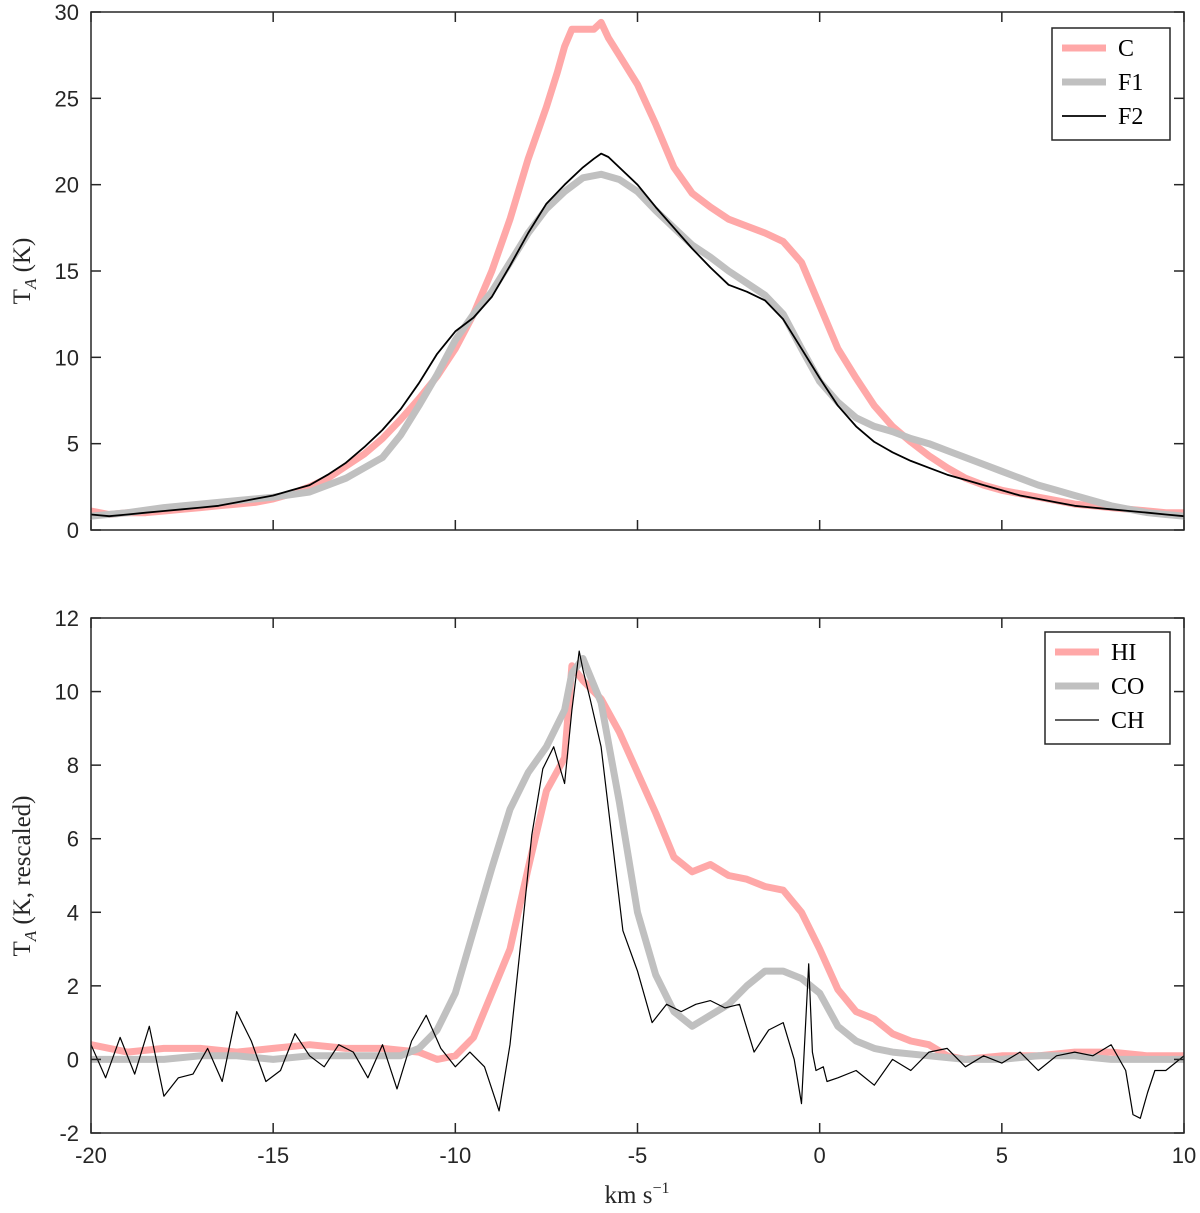  I want to click on y-tick-label: 8, so click(73, 765).